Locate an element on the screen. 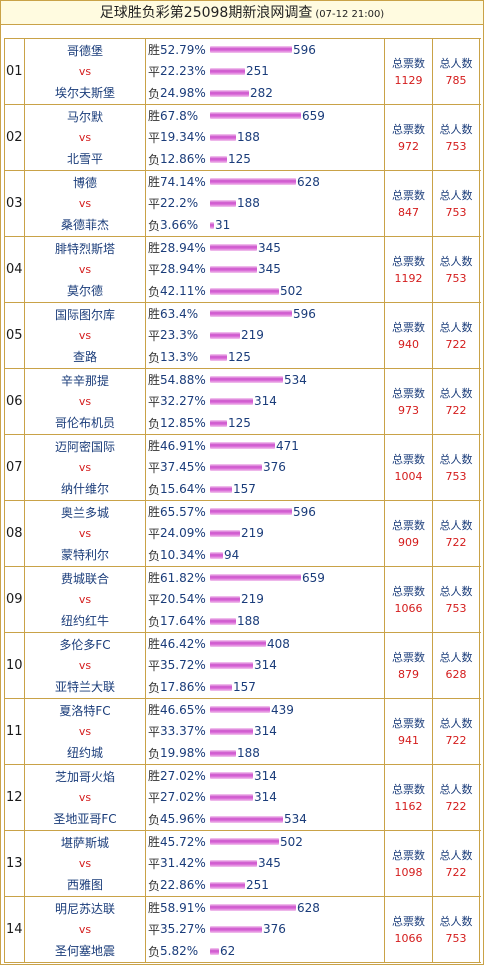 Image resolution: width=484 pixels, height=965 pixels. draw-count: 188 is located at coordinates (248, 137).